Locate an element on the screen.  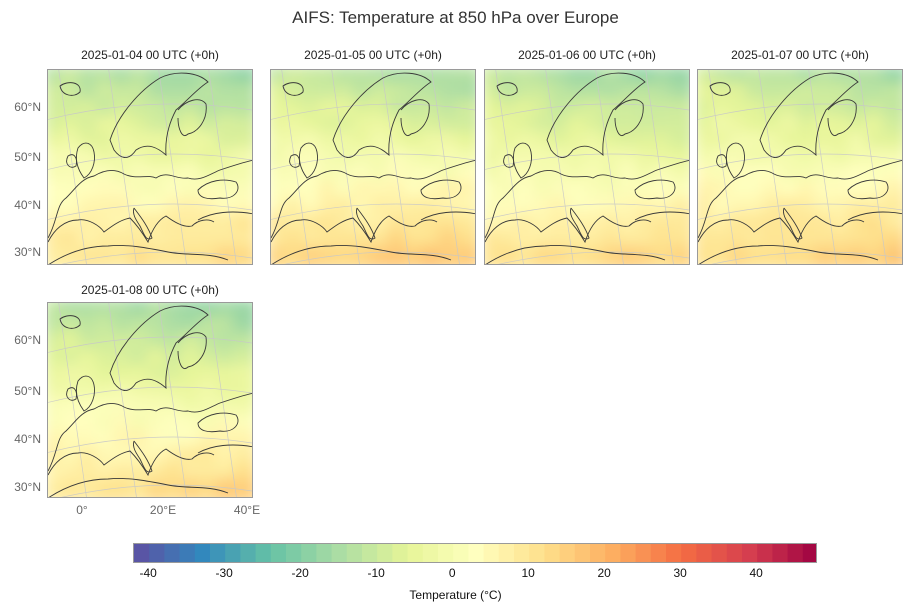
lat-label: 40°N is located at coordinates (27, 439).